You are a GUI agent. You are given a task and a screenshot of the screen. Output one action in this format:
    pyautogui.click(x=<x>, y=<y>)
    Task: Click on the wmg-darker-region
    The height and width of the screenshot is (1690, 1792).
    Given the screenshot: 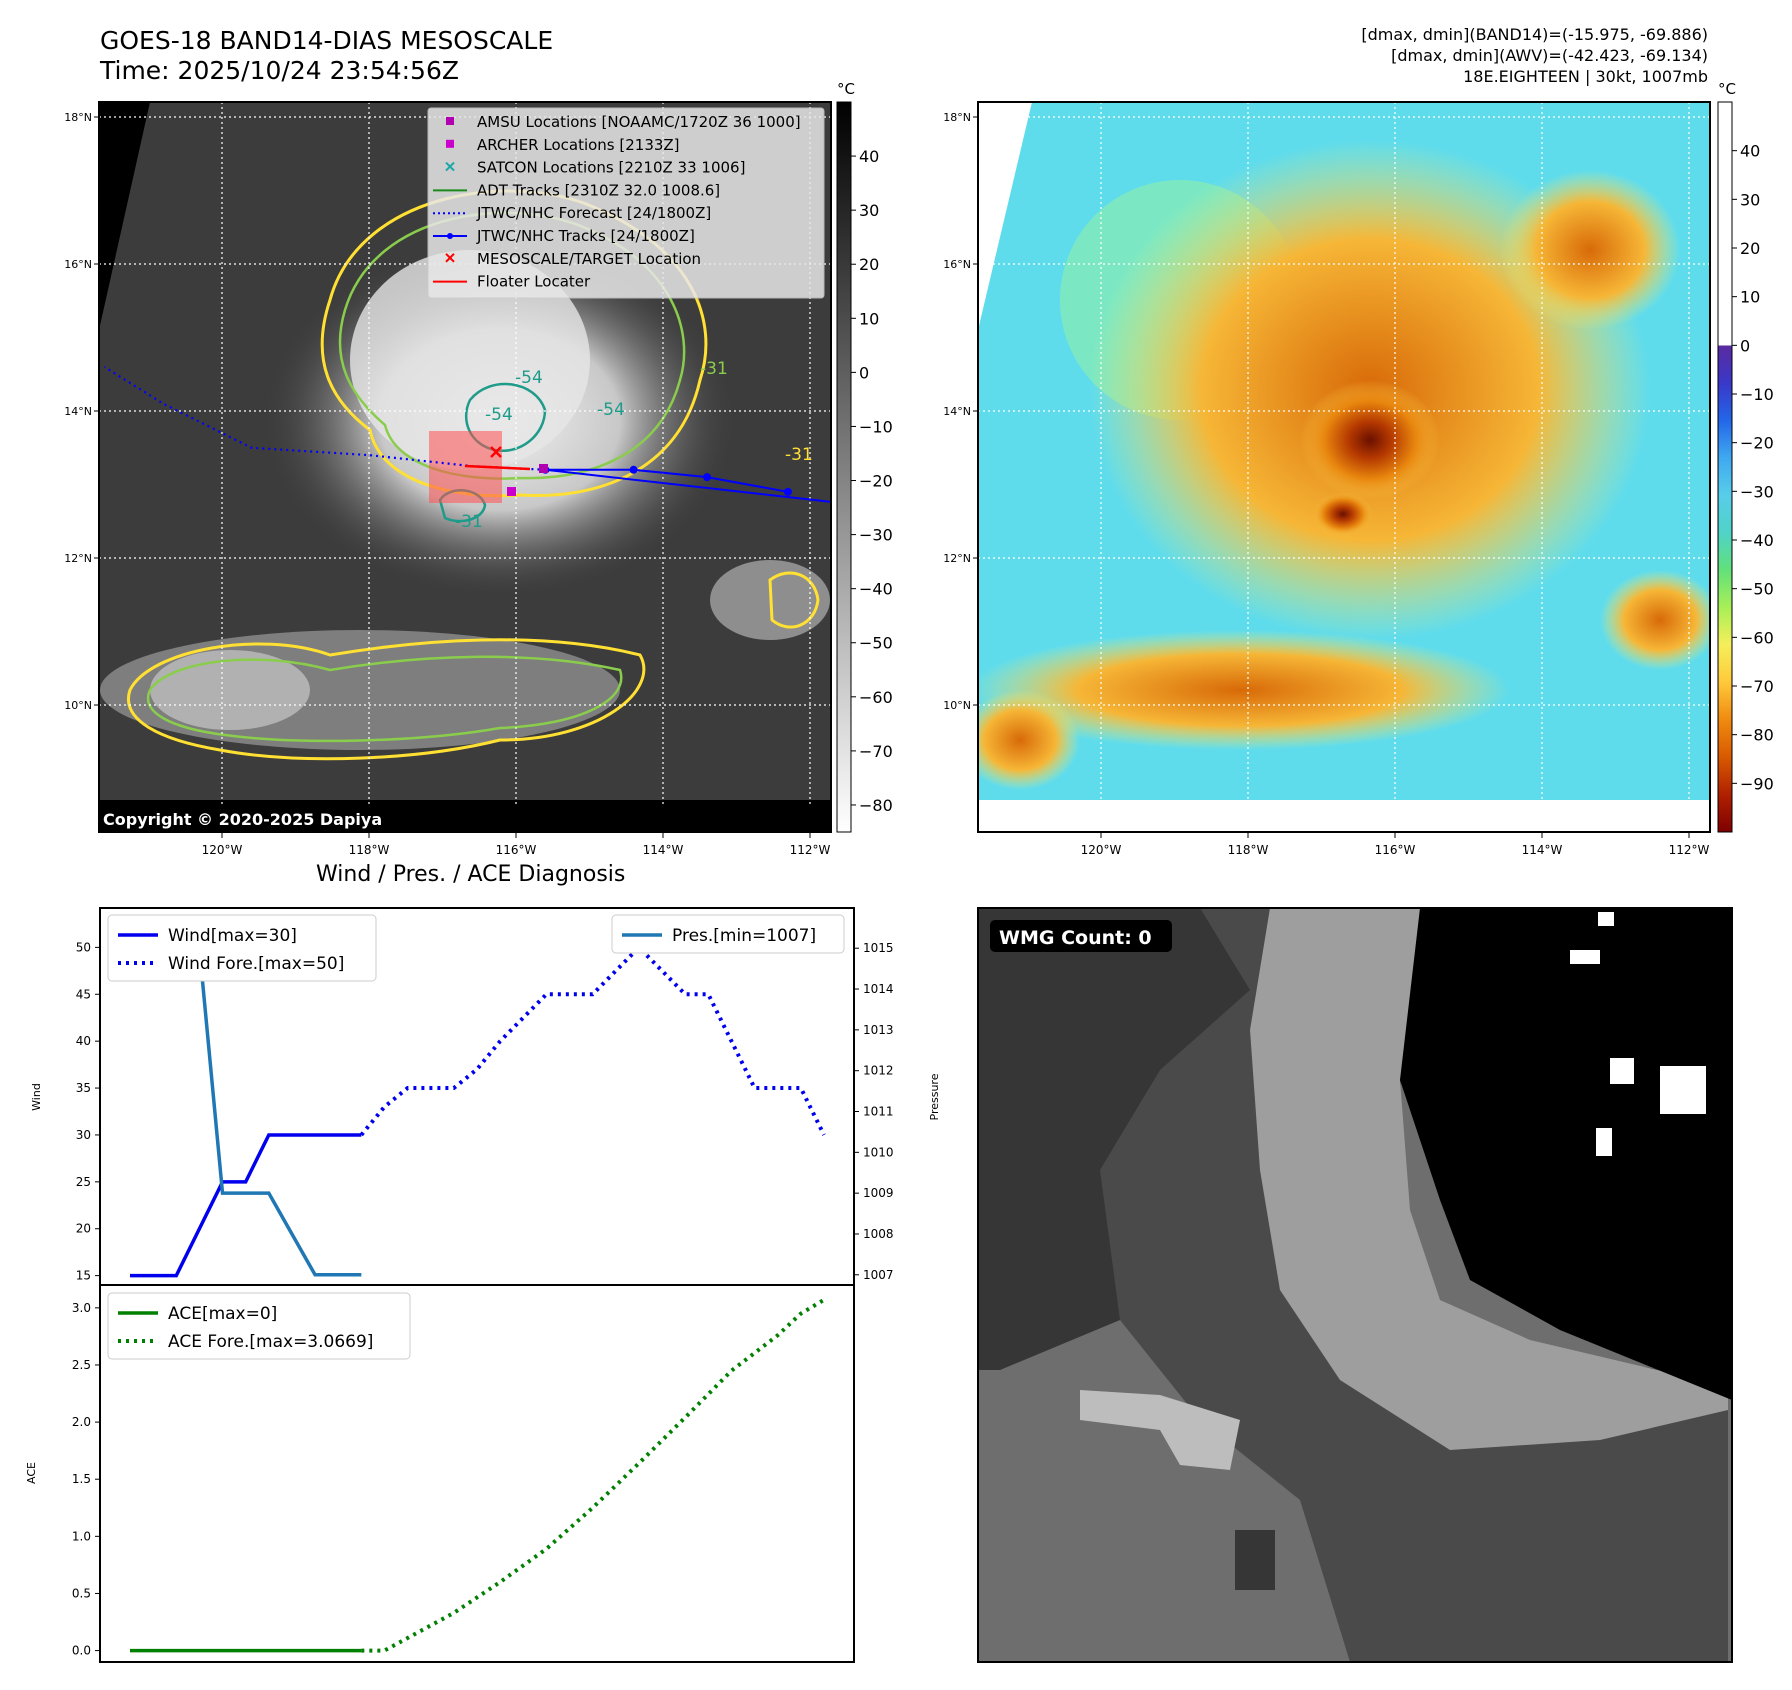 What is the action you would take?
    pyautogui.click(x=1114, y=1139)
    